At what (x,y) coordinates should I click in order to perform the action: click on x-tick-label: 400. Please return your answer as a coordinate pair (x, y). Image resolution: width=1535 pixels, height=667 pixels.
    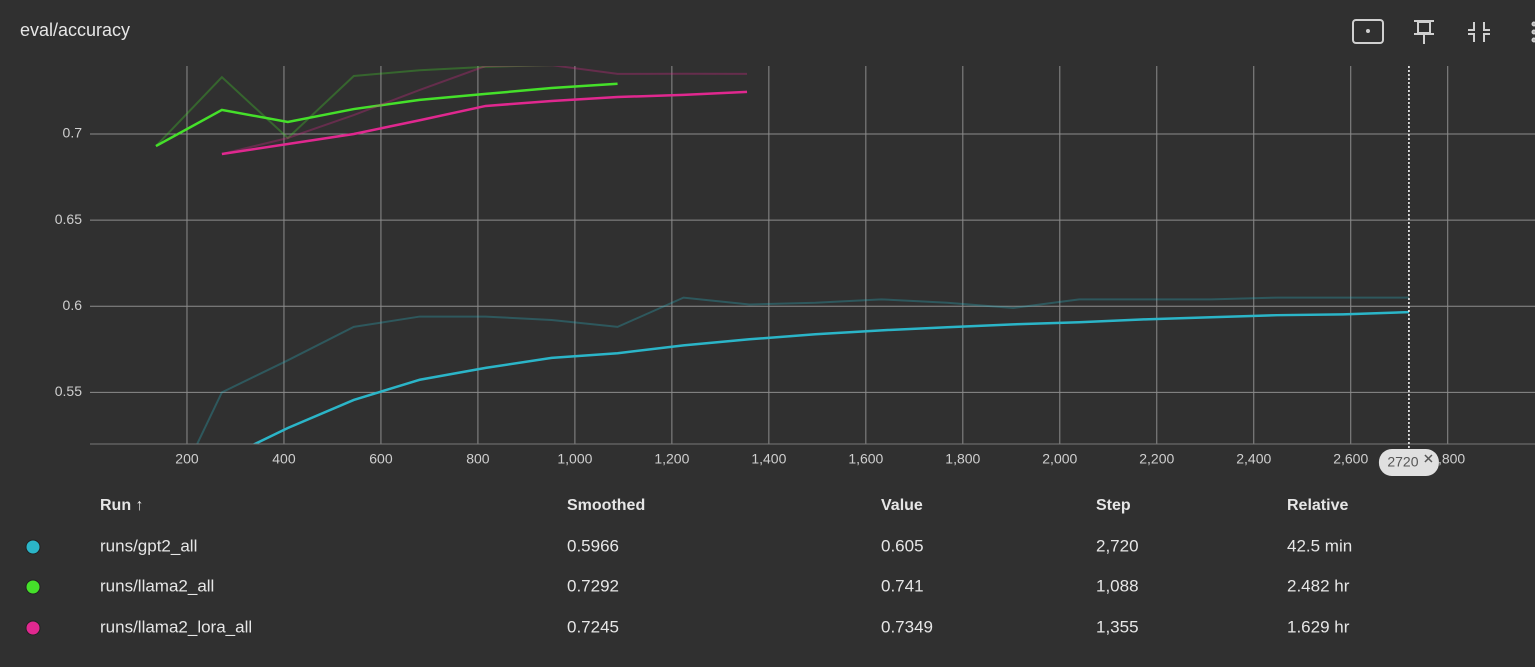
    Looking at the image, I should click on (284, 459).